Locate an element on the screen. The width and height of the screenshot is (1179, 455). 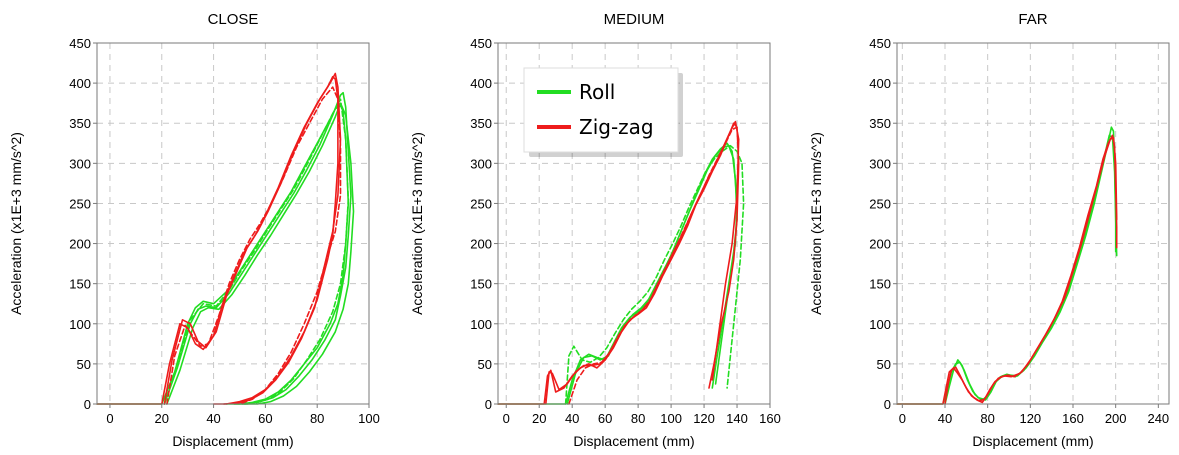
x-tick-label: 140 is located at coordinates (737, 418).